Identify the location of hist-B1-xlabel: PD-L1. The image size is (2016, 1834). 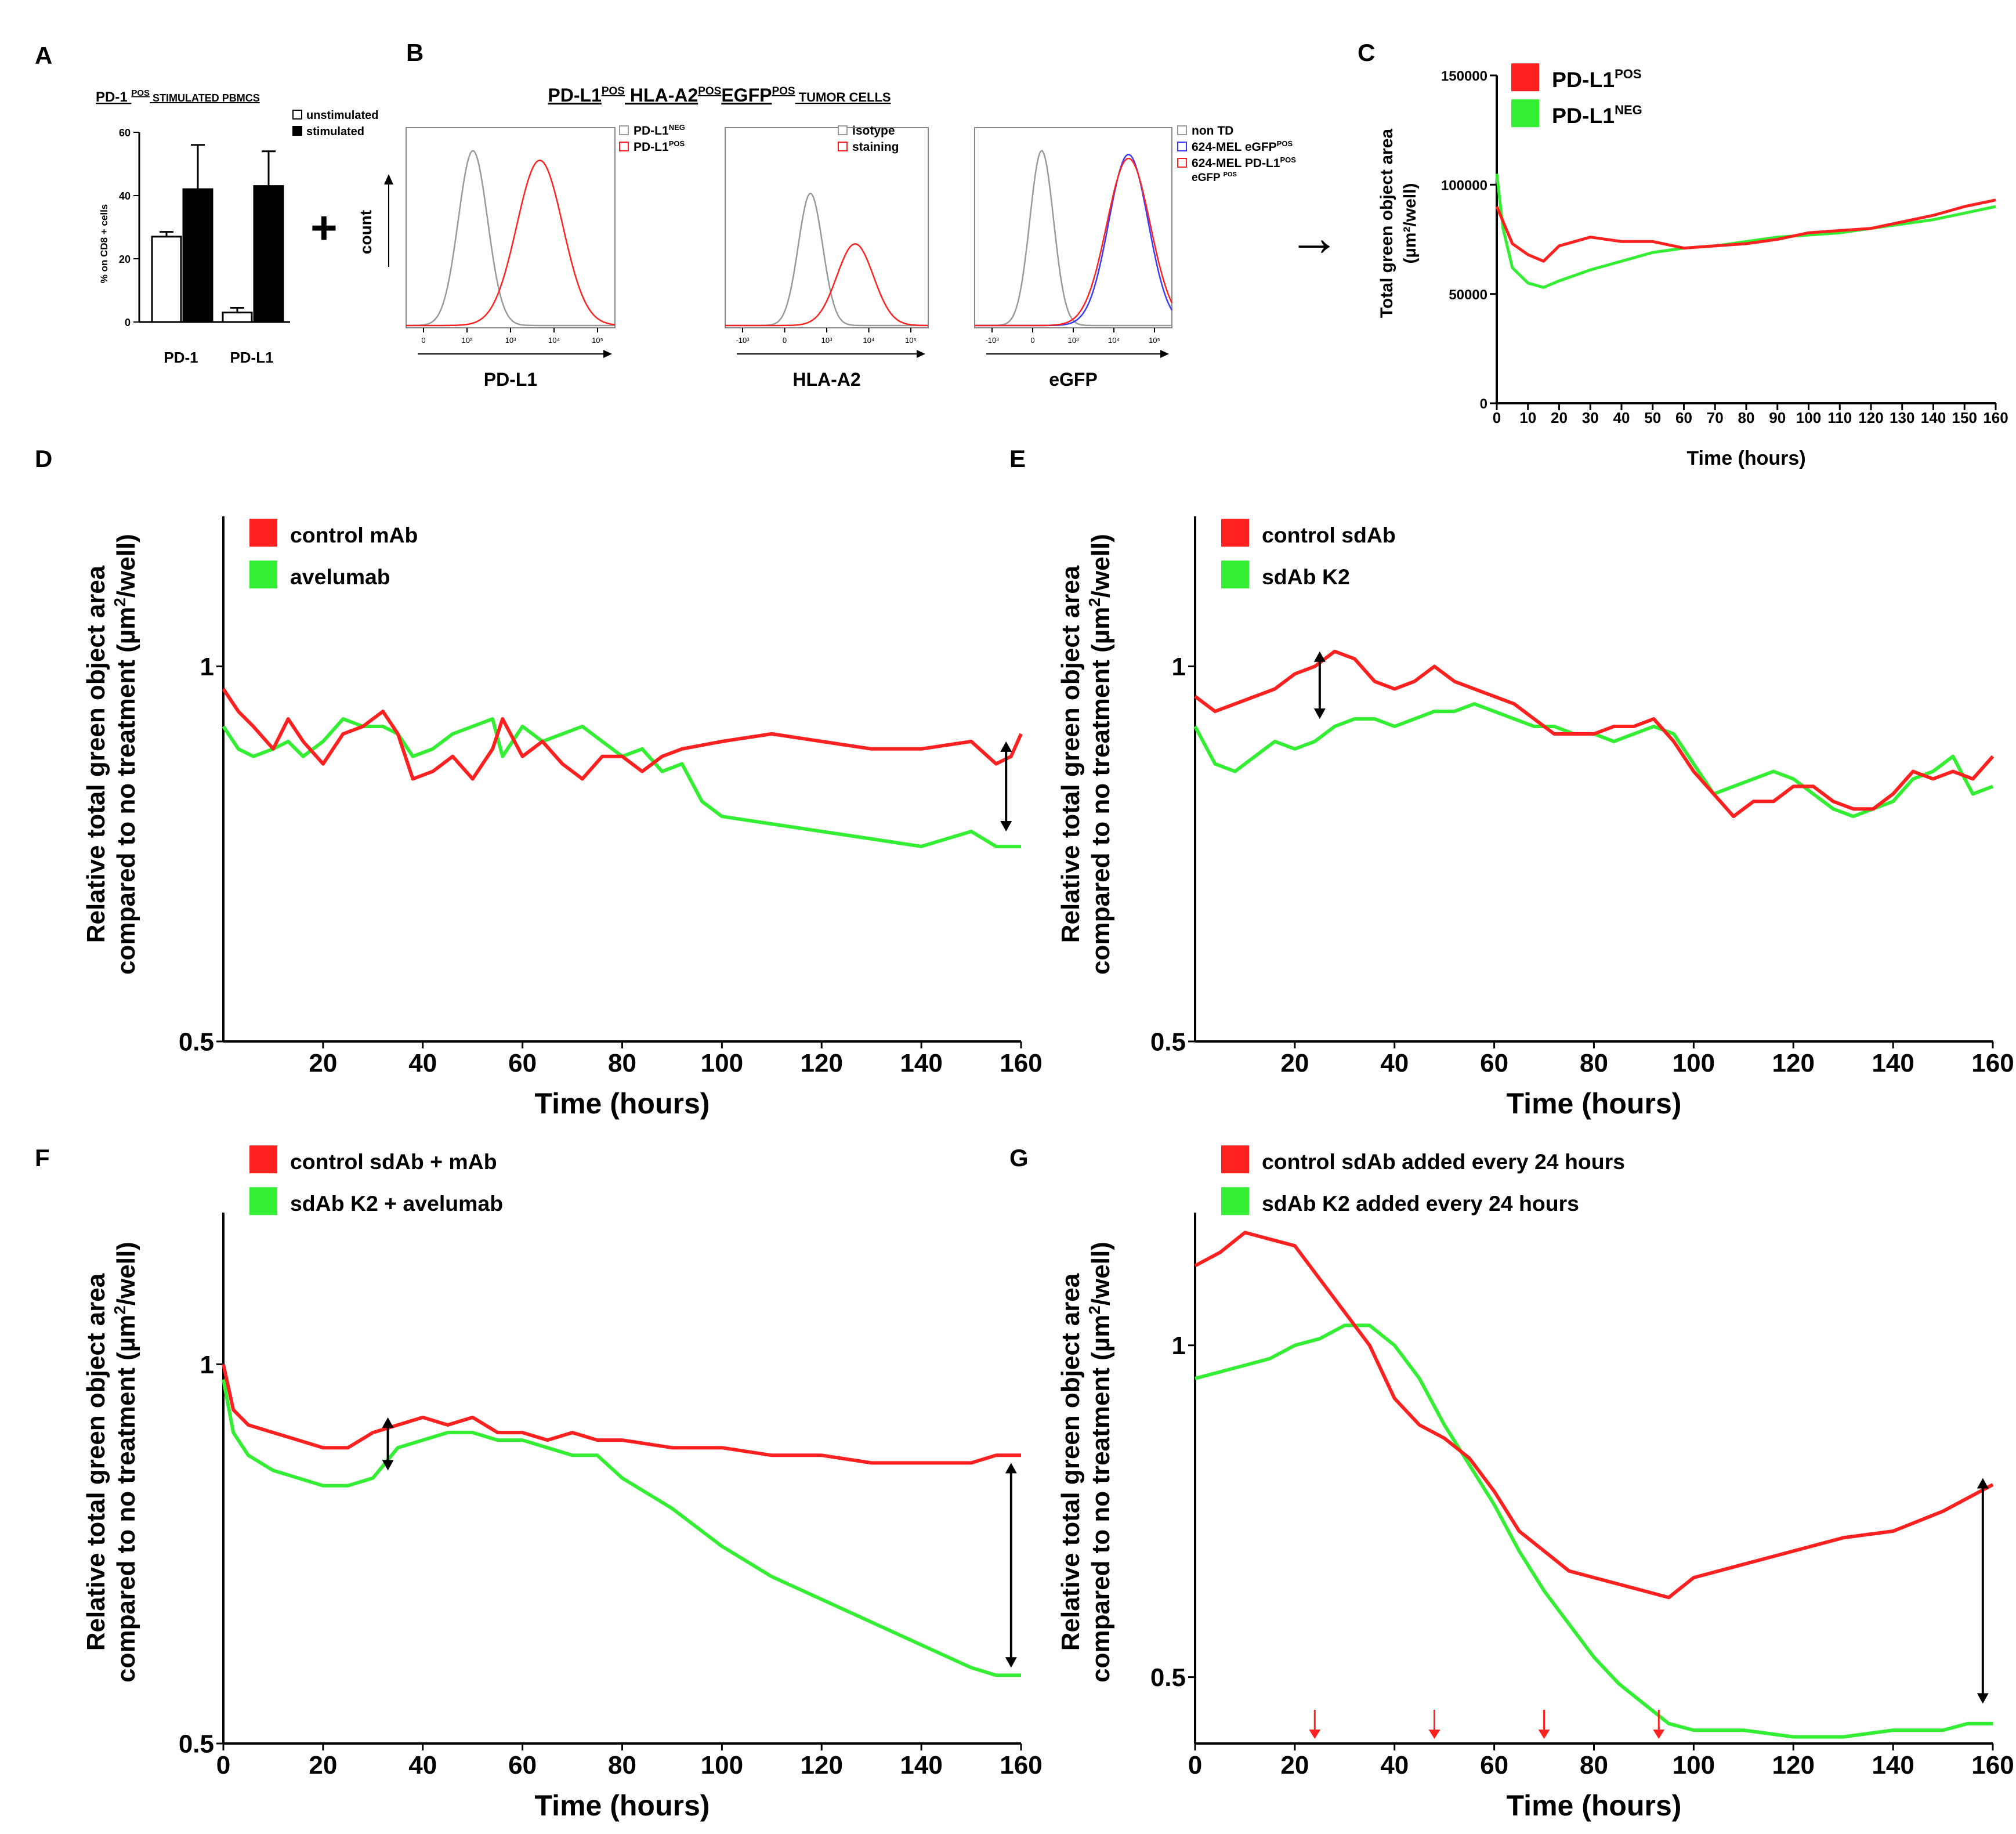
(510, 380).